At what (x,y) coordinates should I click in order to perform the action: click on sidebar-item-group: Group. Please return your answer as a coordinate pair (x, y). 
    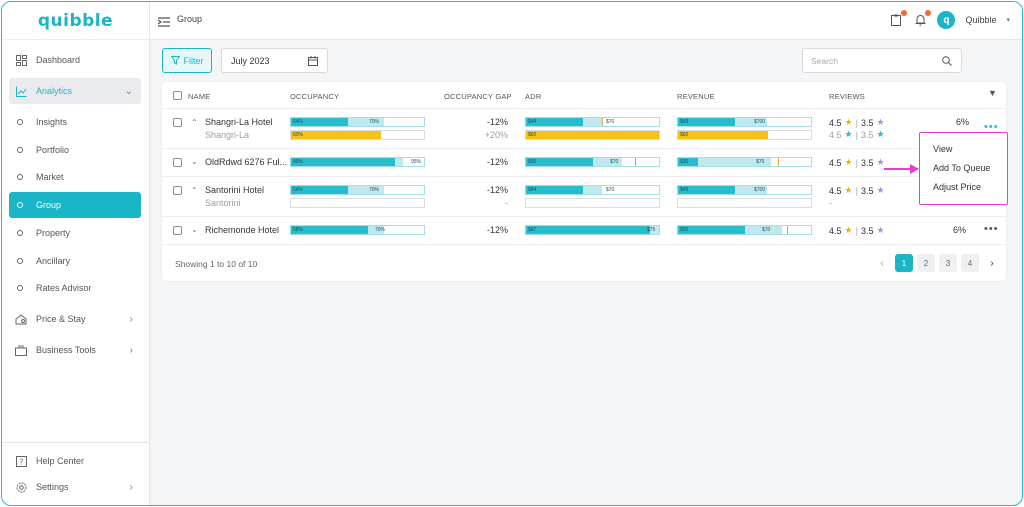
    Looking at the image, I should click on (75, 205).